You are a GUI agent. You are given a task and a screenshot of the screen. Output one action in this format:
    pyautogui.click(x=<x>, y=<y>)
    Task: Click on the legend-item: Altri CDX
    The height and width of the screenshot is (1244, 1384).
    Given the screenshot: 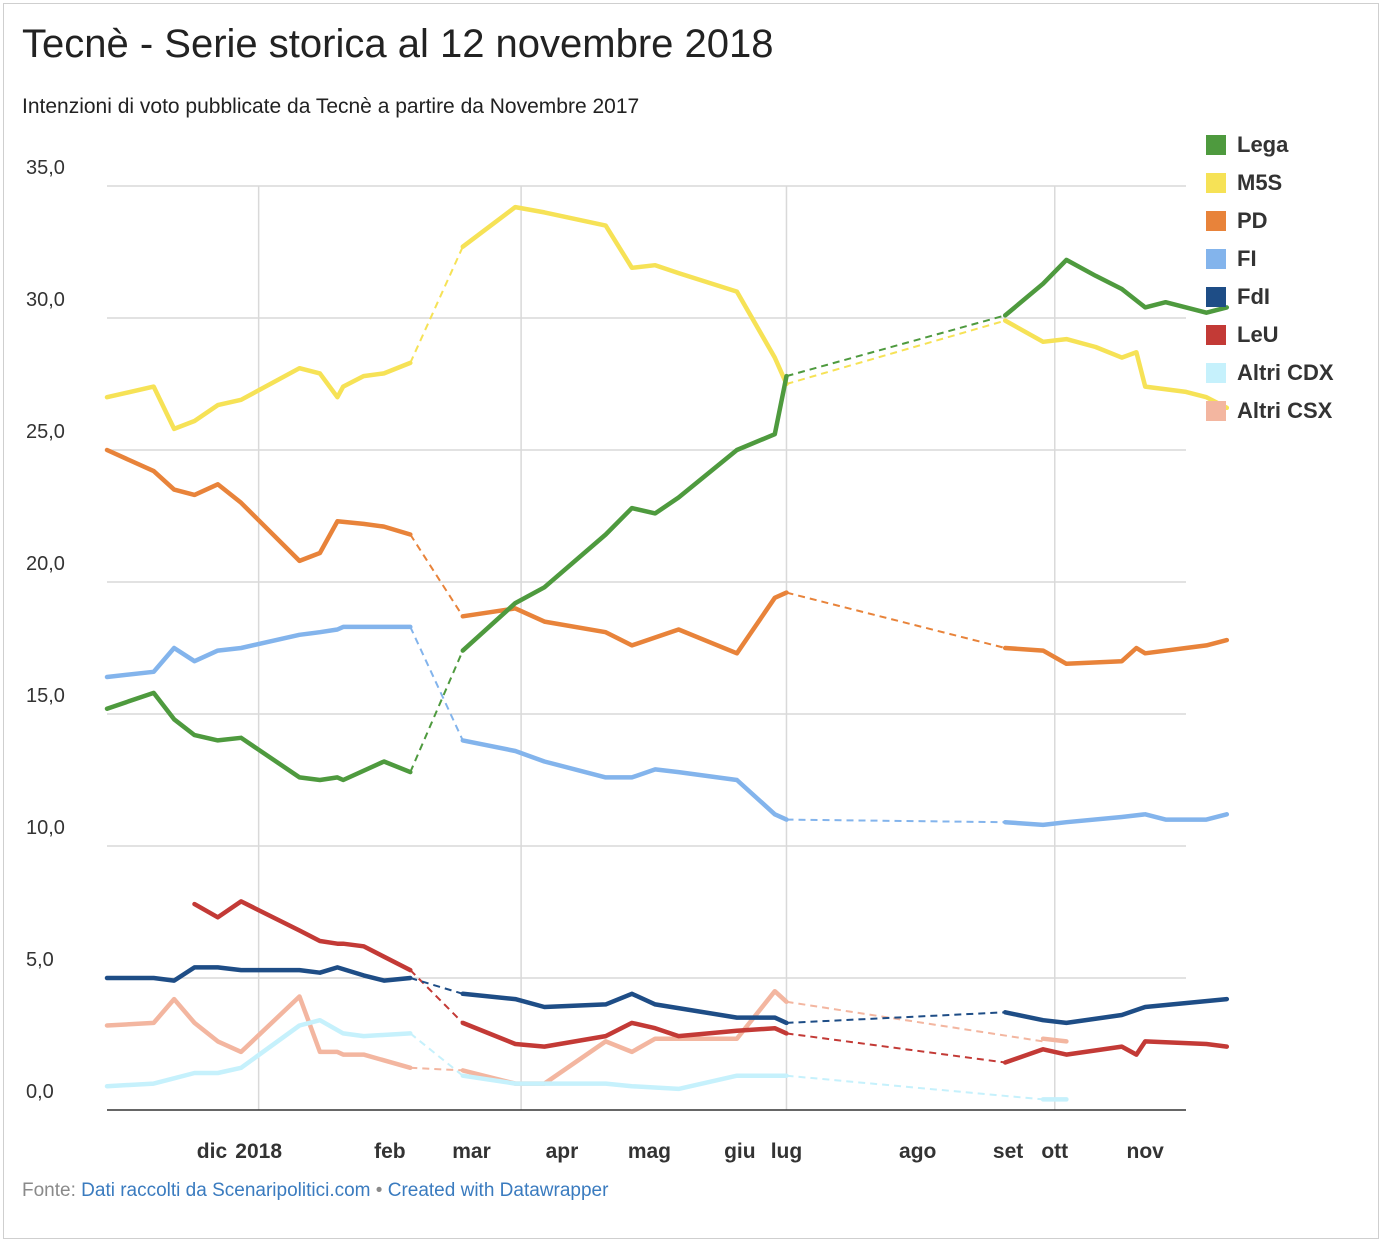 What is the action you would take?
    pyautogui.click(x=1270, y=373)
    